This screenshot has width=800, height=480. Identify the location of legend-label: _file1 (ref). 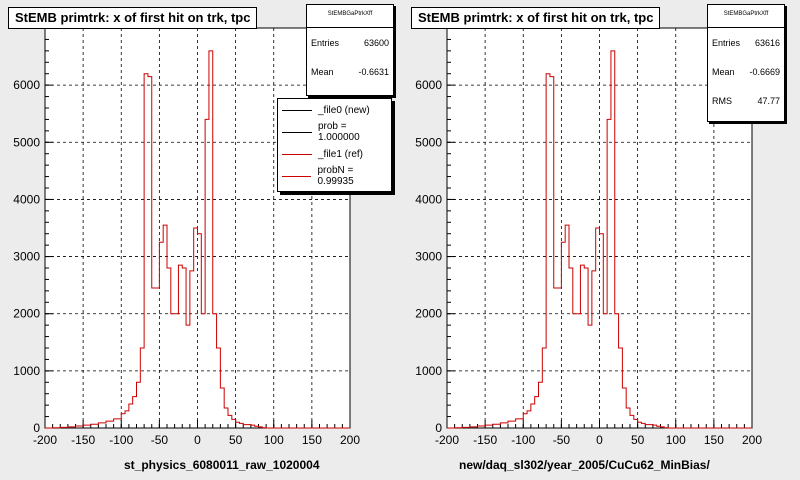
(341, 154).